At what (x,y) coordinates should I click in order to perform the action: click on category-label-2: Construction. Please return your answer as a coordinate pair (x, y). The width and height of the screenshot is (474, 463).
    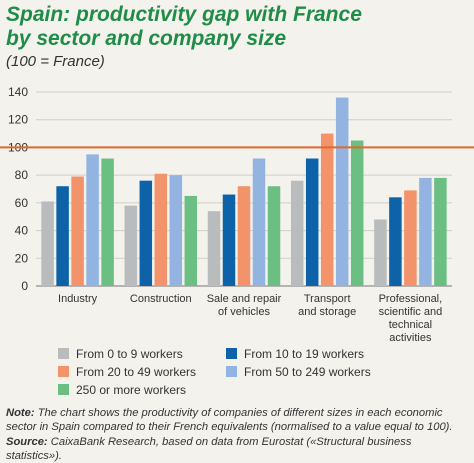
    Looking at the image, I should click on (161, 299).